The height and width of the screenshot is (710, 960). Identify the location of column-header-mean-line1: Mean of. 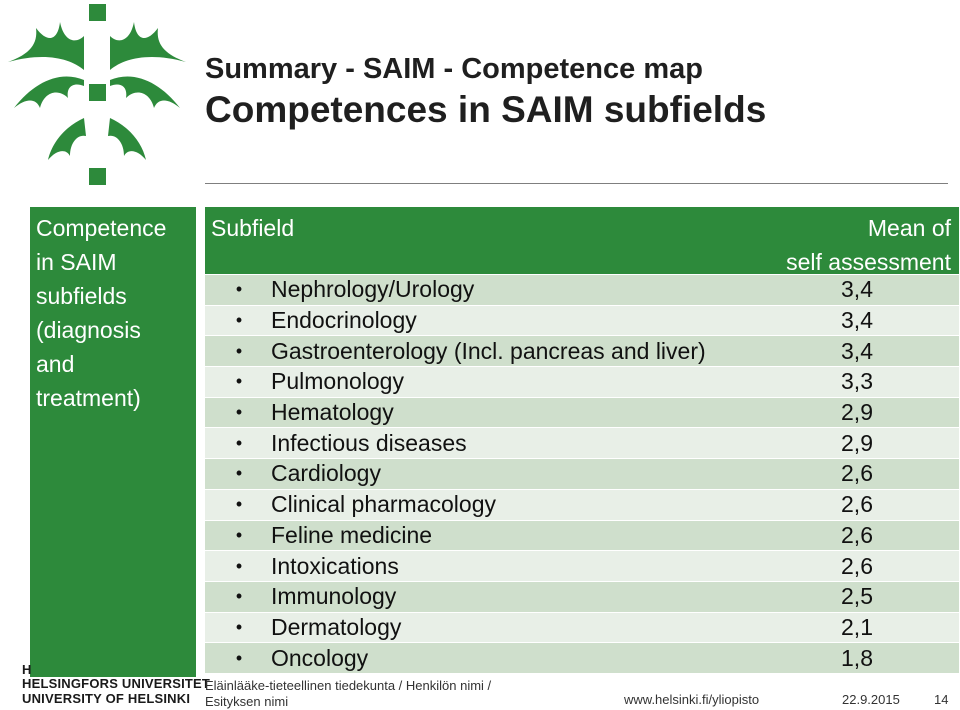
(909, 228).